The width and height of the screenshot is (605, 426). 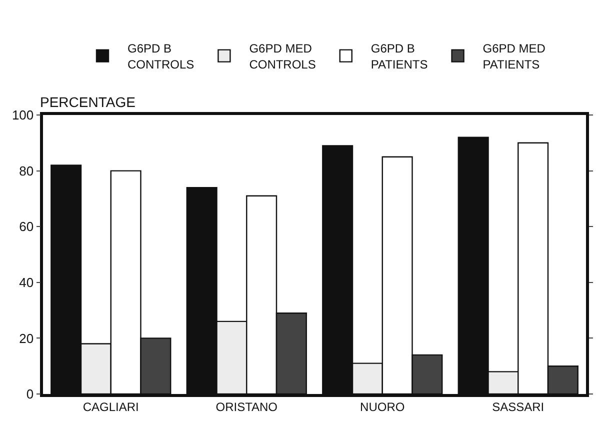 I want to click on y-tick-label: 0, so click(x=30, y=394).